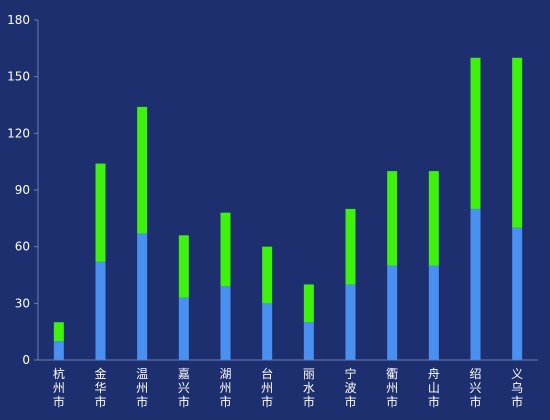  I want to click on x-category-label: 温州市, so click(142, 388).